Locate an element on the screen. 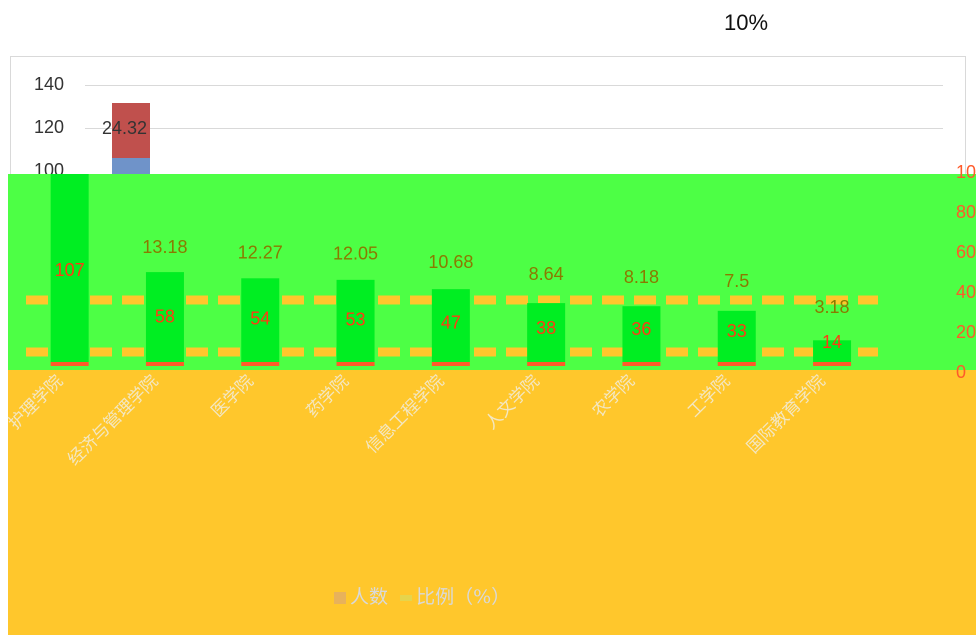  legend: 人数 比例（%） is located at coordinates (422, 595).